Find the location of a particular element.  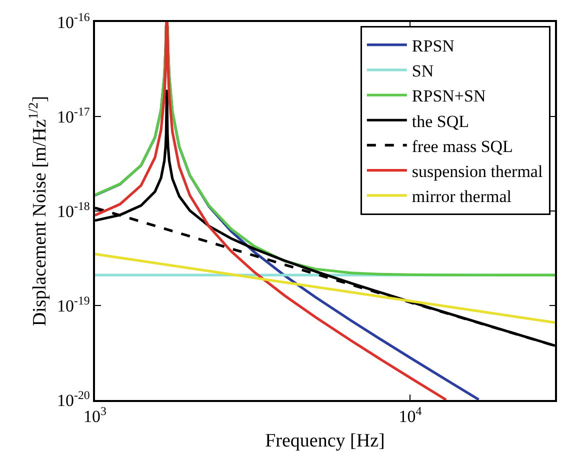

legend-label: suspension thermal is located at coordinates (477, 171).